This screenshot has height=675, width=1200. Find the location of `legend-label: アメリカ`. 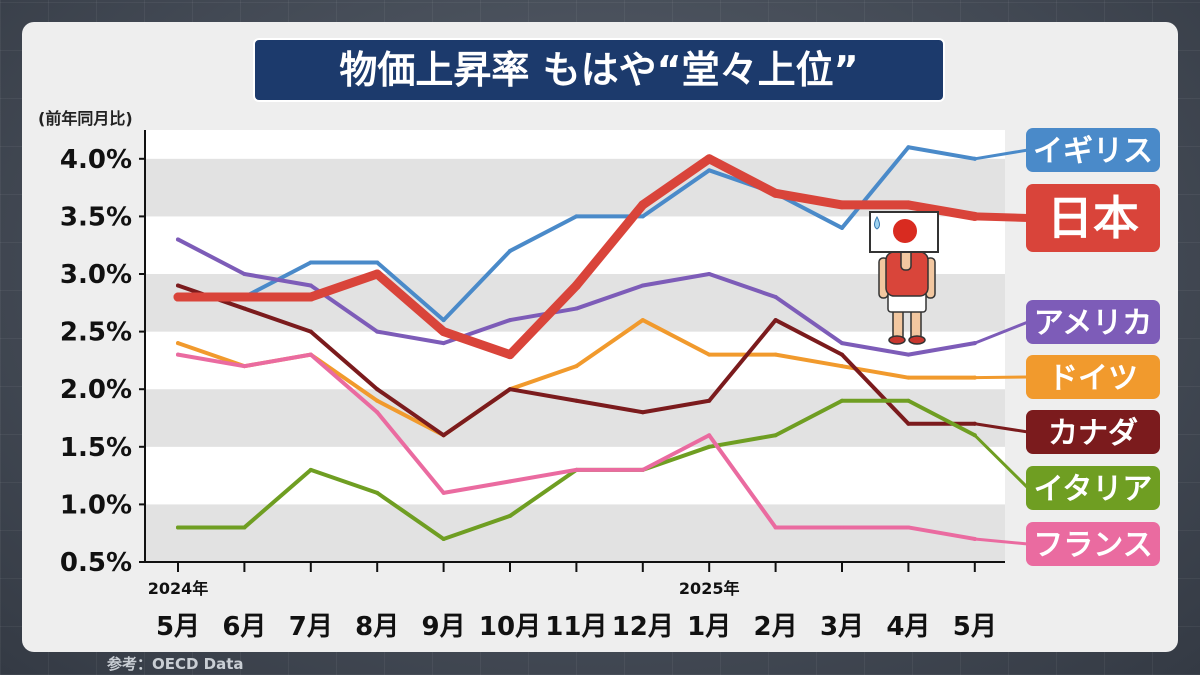

legend-label: アメリカ is located at coordinates (1093, 323).